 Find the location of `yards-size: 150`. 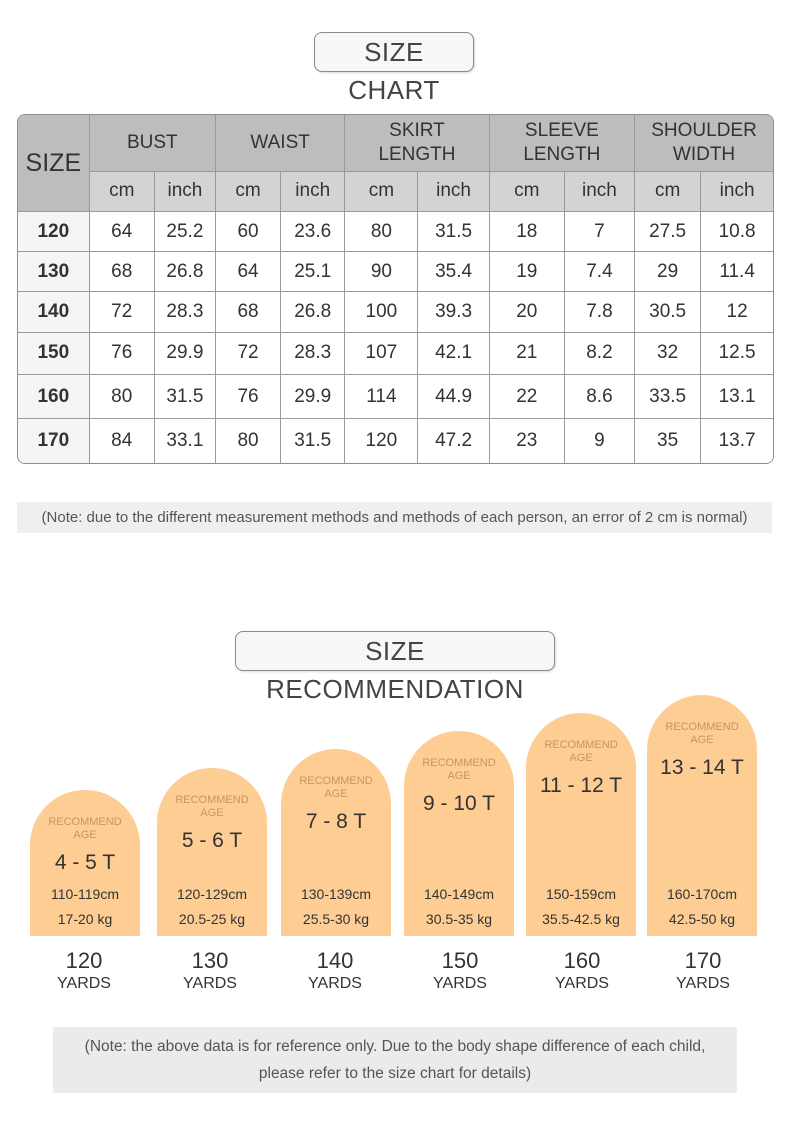

yards-size: 150 is located at coordinates (460, 960).